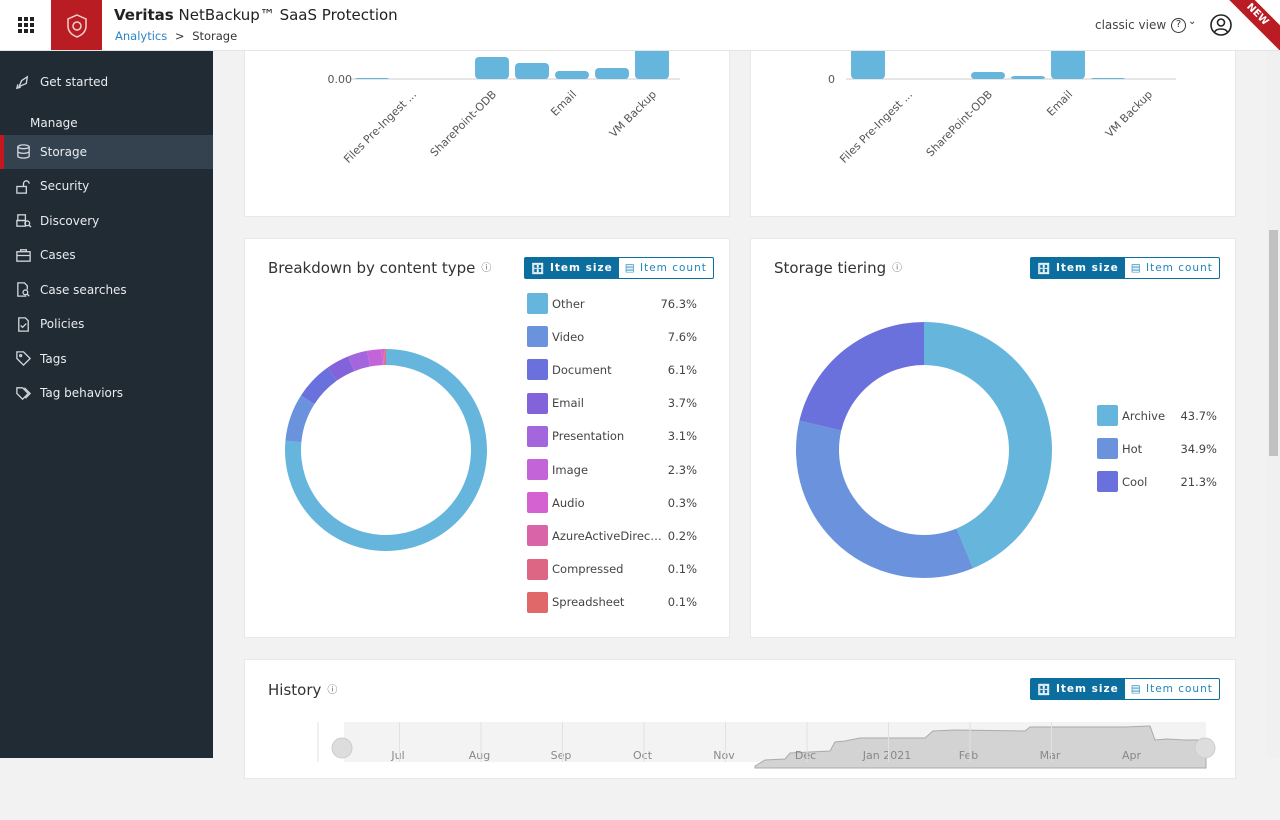  What do you see at coordinates (106, 324) in the screenshot?
I see `sidebar-item-policies: Policies` at bounding box center [106, 324].